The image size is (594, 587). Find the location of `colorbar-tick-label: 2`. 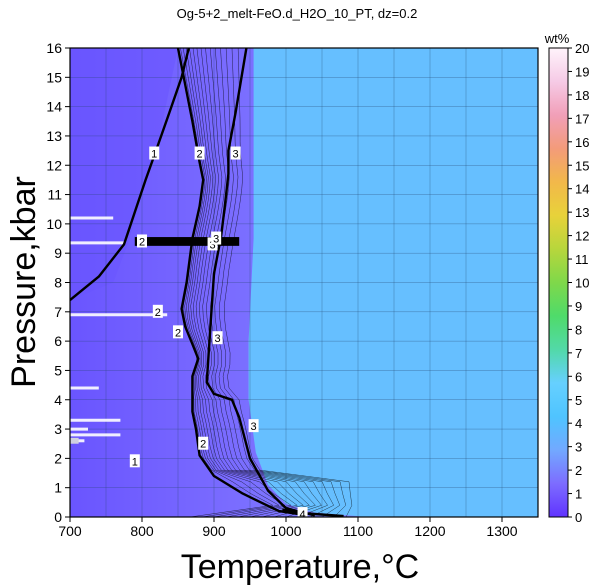

colorbar-tick-label: 2 is located at coordinates (578, 470).